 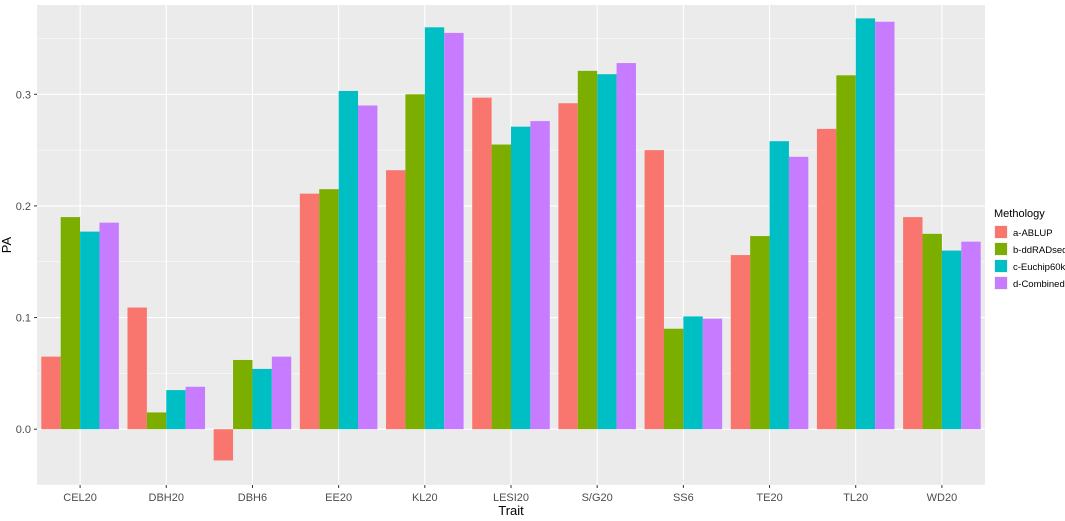 What do you see at coordinates (769, 498) in the screenshot?
I see `x-tick-label: TE20` at bounding box center [769, 498].